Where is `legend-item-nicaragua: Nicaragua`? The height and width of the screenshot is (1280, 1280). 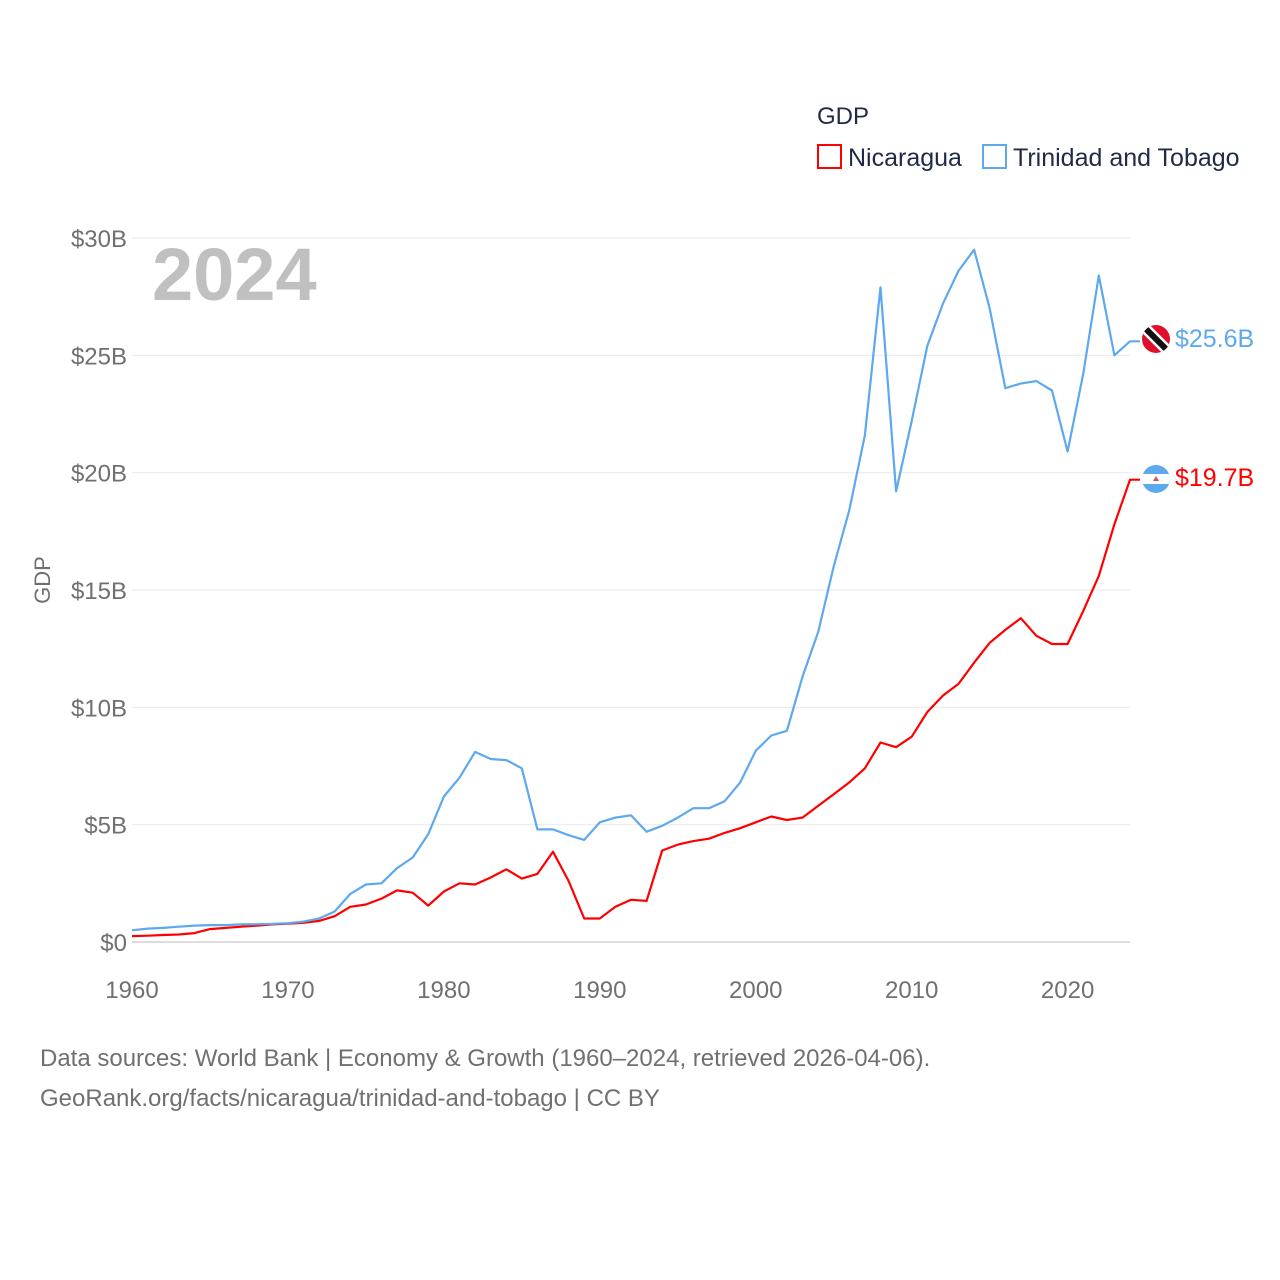
legend-item-nicaragua: Nicaragua is located at coordinates (889, 158).